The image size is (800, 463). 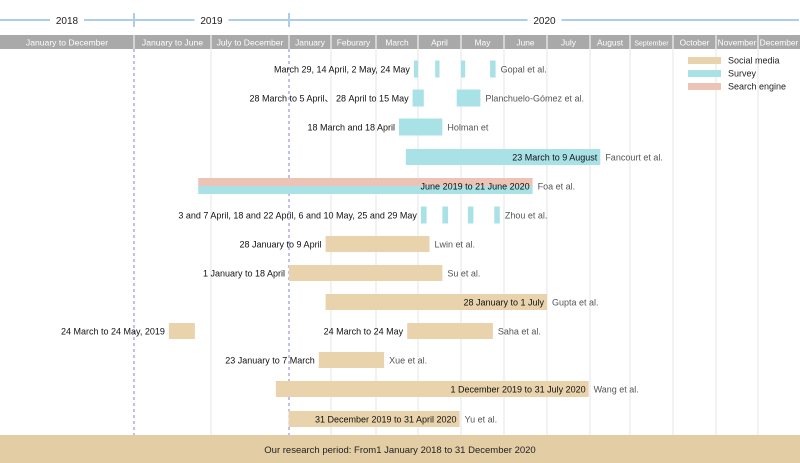 What do you see at coordinates (503, 303) in the screenshot?
I see `study-period-label: 28 January to 1 July` at bounding box center [503, 303].